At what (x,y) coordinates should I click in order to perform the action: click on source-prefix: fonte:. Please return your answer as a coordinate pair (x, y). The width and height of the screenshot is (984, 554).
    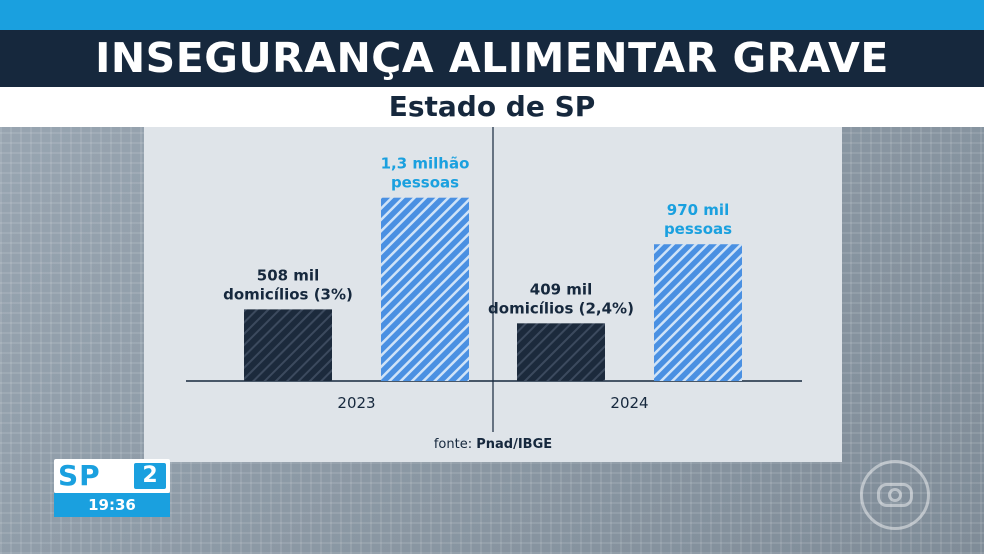
    Looking at the image, I should click on (453, 444).